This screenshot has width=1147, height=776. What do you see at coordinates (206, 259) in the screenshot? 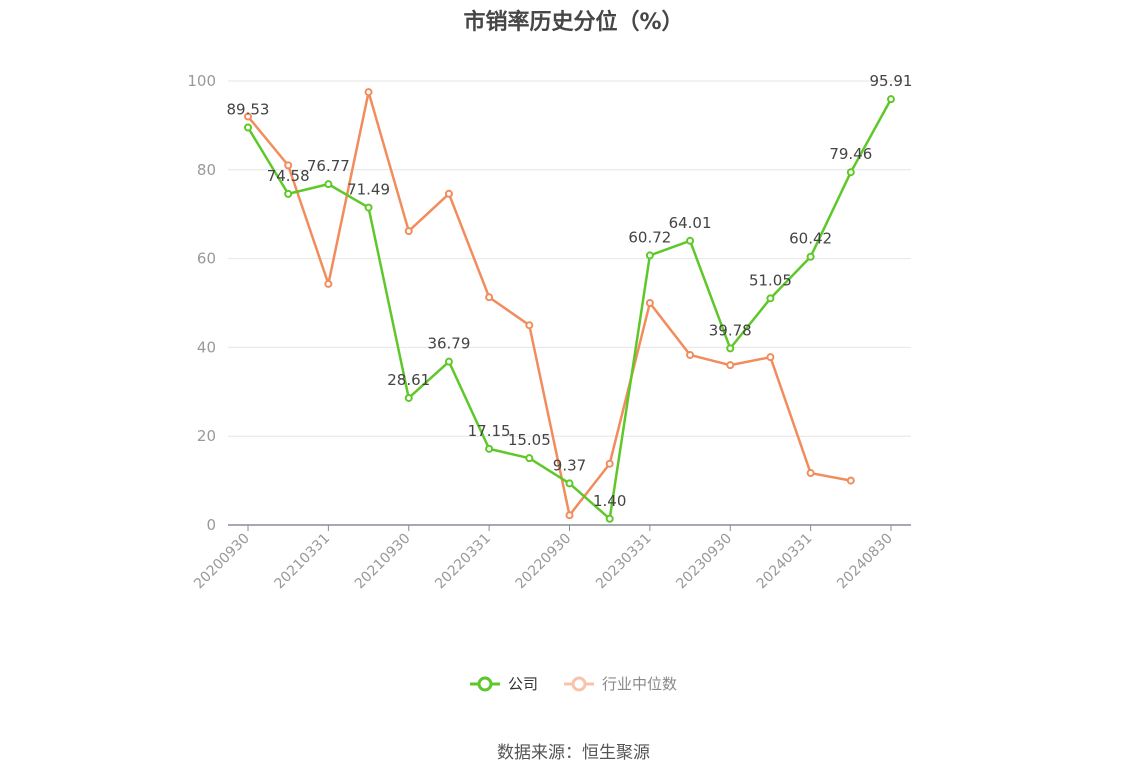
I see `y-tick-label: 60` at bounding box center [206, 259].